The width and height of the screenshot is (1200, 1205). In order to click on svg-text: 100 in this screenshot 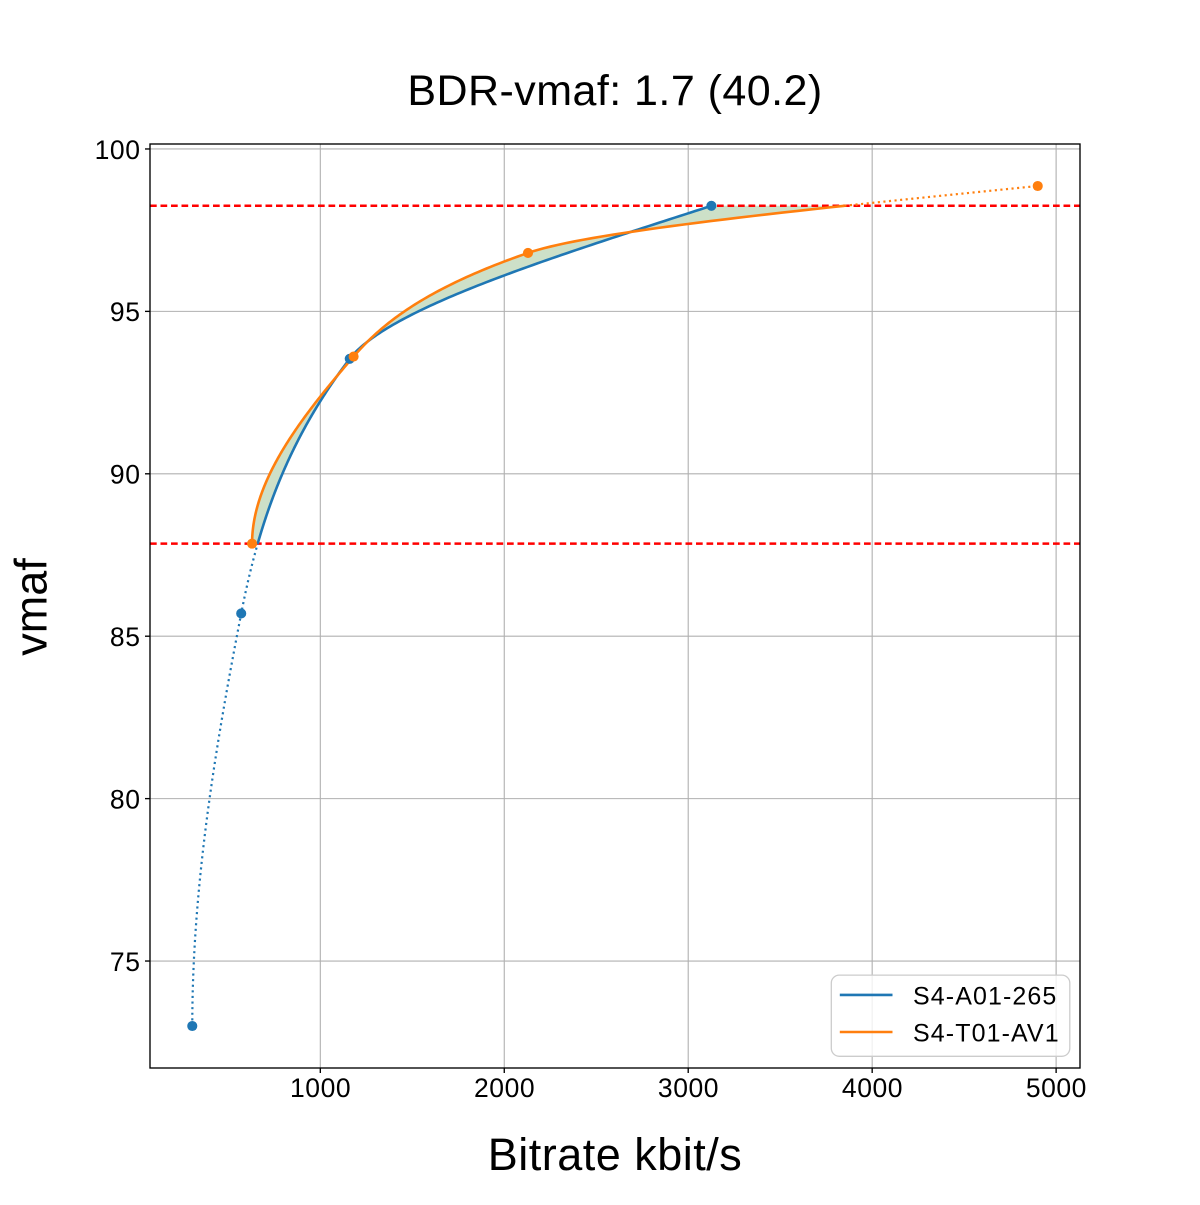, I will do `click(118, 150)`.